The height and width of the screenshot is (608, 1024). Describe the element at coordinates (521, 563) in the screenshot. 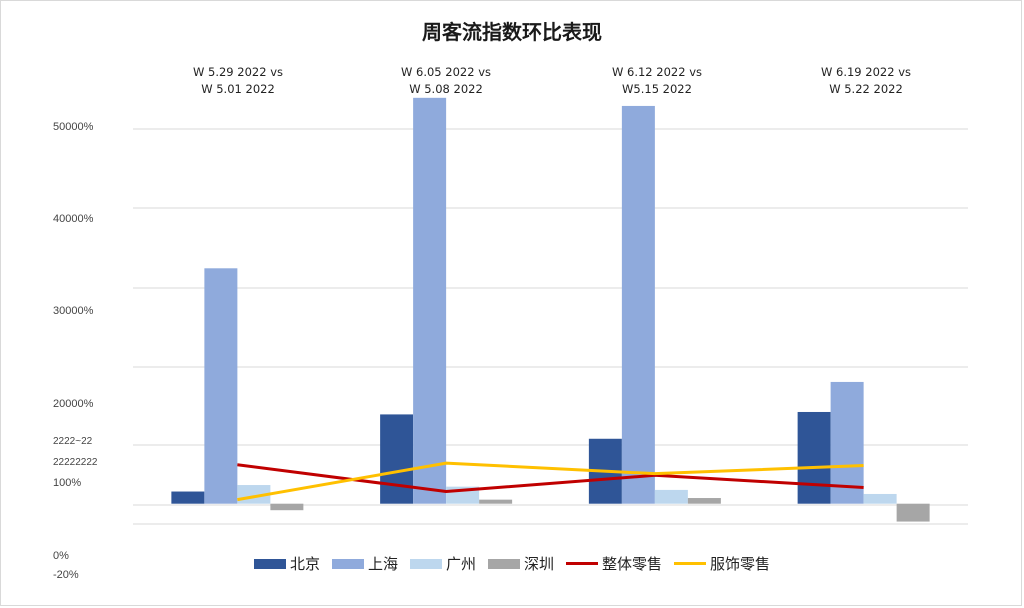

I see `legend-item: 深圳` at that location.